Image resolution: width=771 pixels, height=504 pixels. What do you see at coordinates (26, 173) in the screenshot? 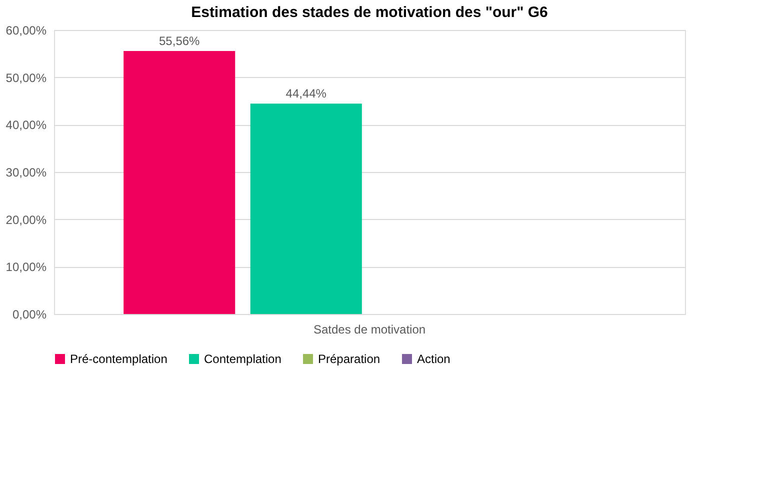
I see `y-tick-label: 30,00%` at bounding box center [26, 173].